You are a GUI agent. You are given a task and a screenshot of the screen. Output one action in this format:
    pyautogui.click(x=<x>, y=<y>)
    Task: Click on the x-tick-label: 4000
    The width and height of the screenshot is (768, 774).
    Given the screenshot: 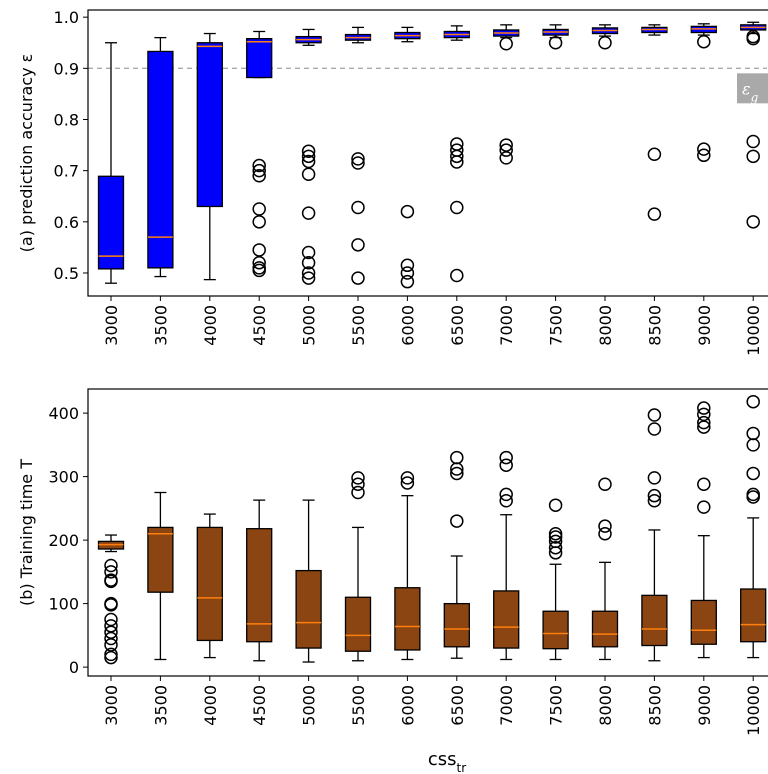 What is the action you would take?
    pyautogui.click(x=210, y=705)
    